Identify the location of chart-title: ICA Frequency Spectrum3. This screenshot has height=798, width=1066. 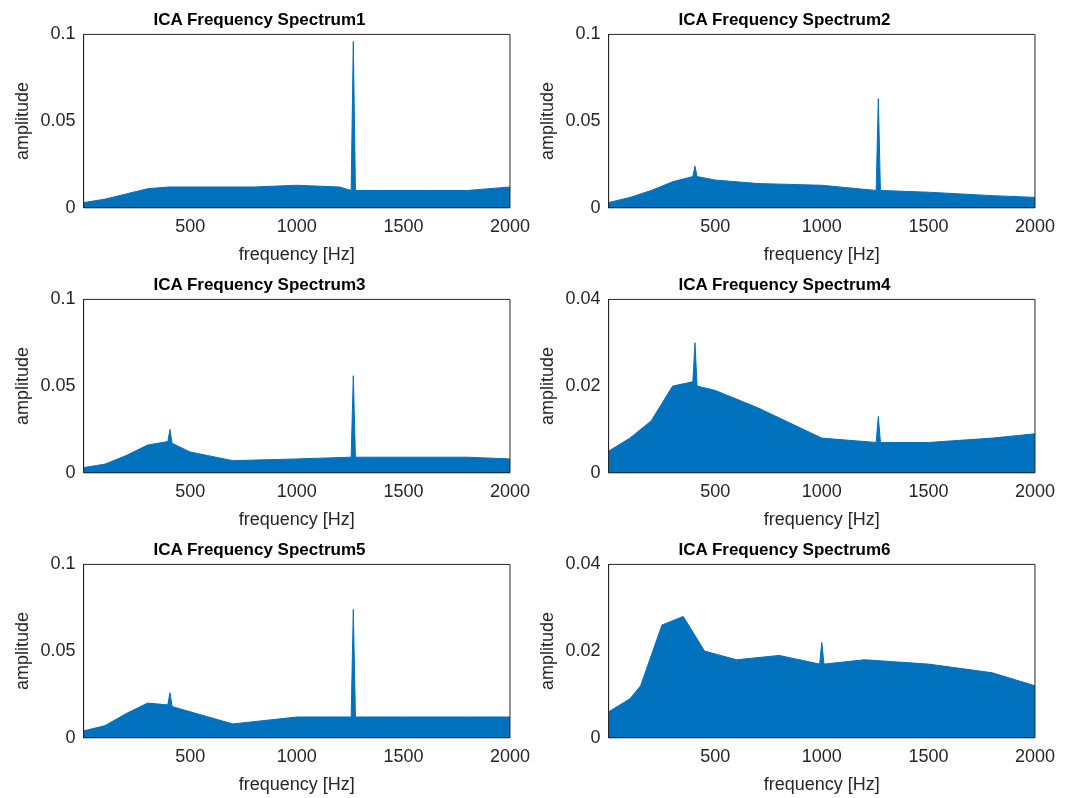
(259, 284).